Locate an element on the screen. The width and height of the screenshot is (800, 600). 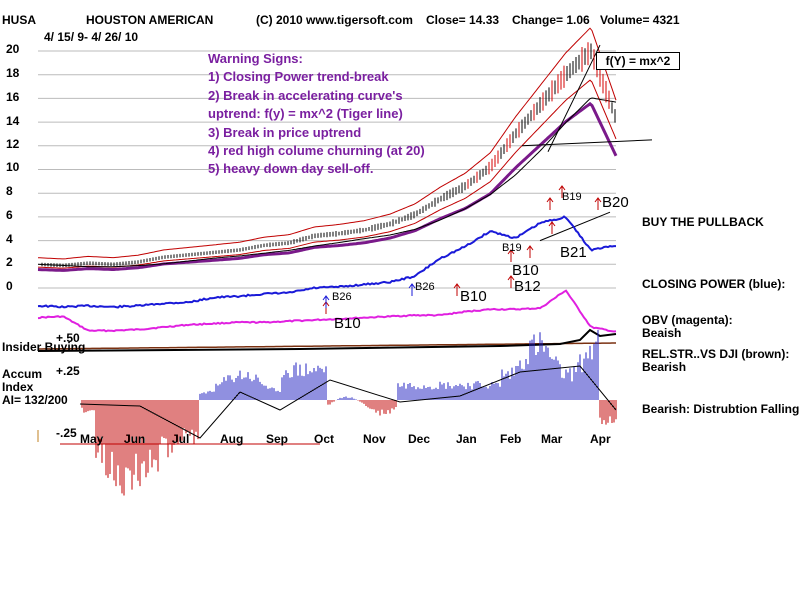
close-value: Close= 14.33 is located at coordinates (463, 20).